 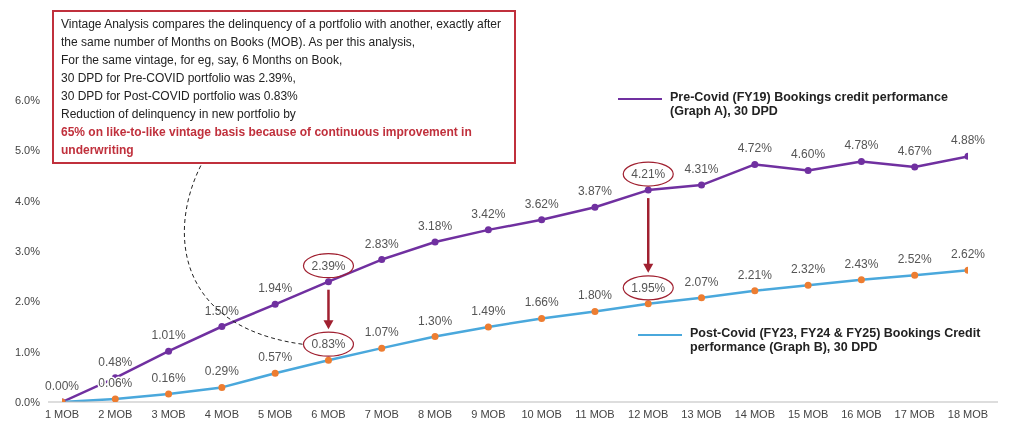 What do you see at coordinates (275, 357) in the screenshot?
I see `data-label: 0.57%` at bounding box center [275, 357].